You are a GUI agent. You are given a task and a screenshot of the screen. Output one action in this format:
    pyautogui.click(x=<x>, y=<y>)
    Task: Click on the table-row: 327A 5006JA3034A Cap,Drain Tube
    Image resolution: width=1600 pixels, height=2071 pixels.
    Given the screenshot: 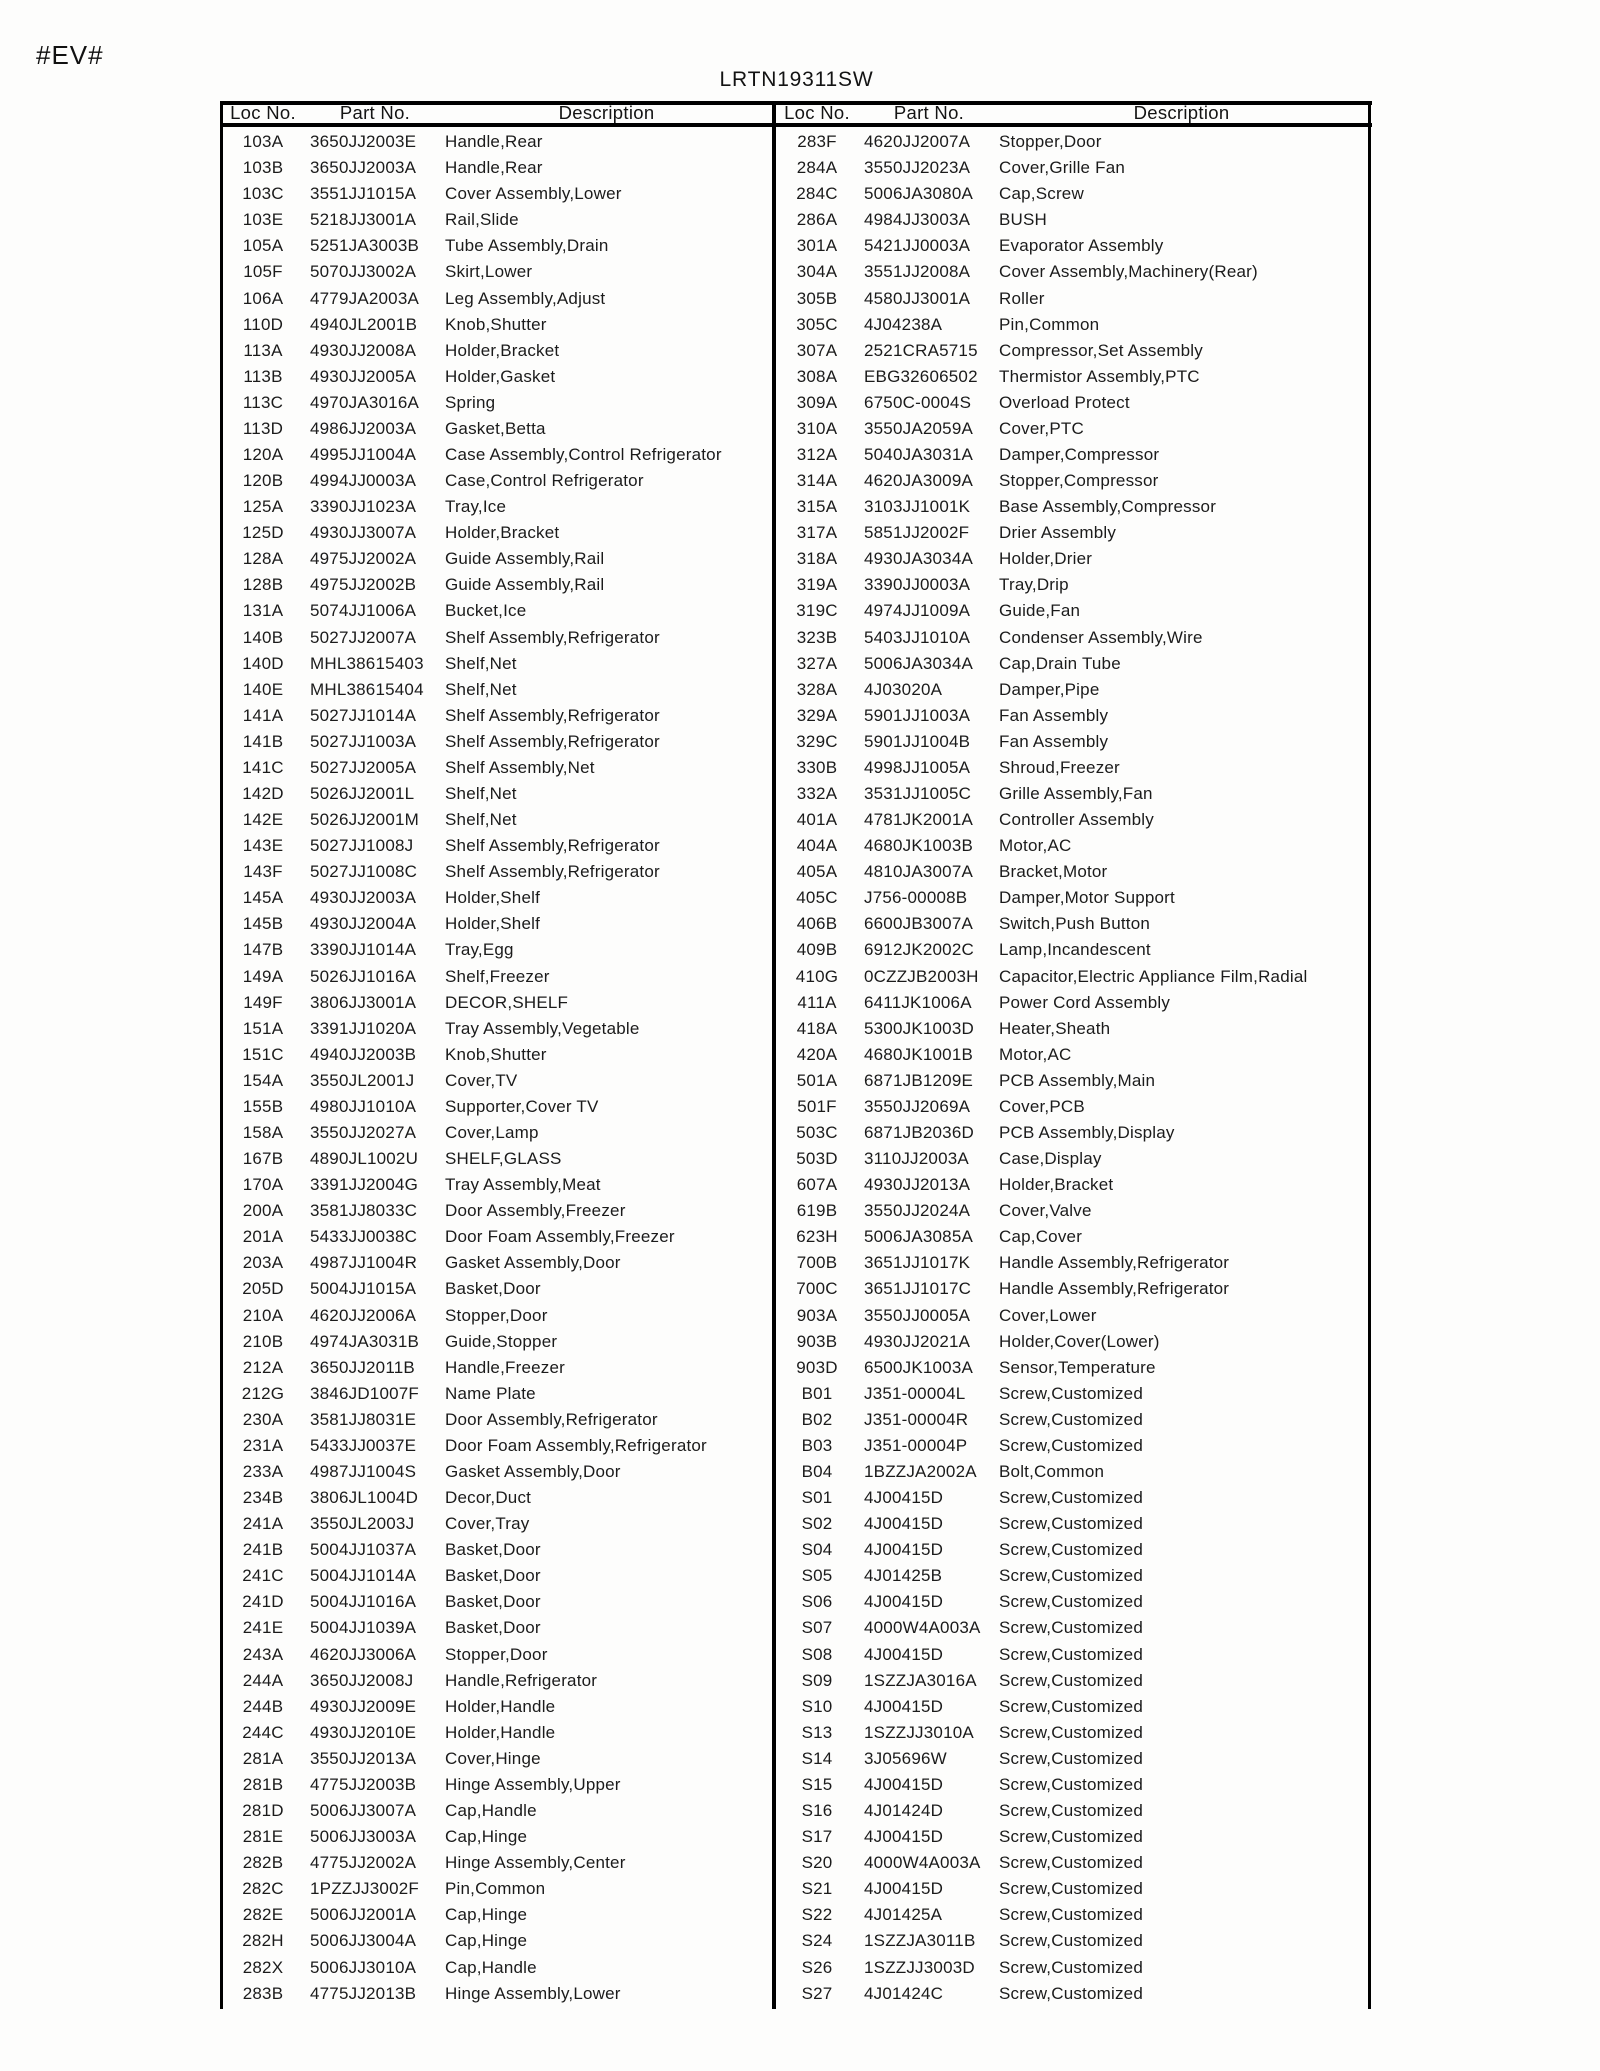 What is the action you would take?
    pyautogui.click(x=1072, y=664)
    